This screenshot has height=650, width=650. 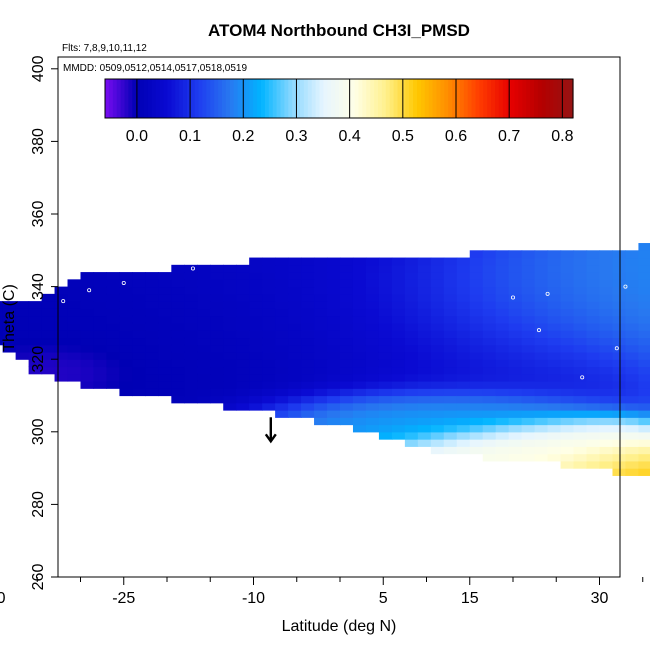 I want to click on y-tick-label: 260, so click(x=38, y=577).